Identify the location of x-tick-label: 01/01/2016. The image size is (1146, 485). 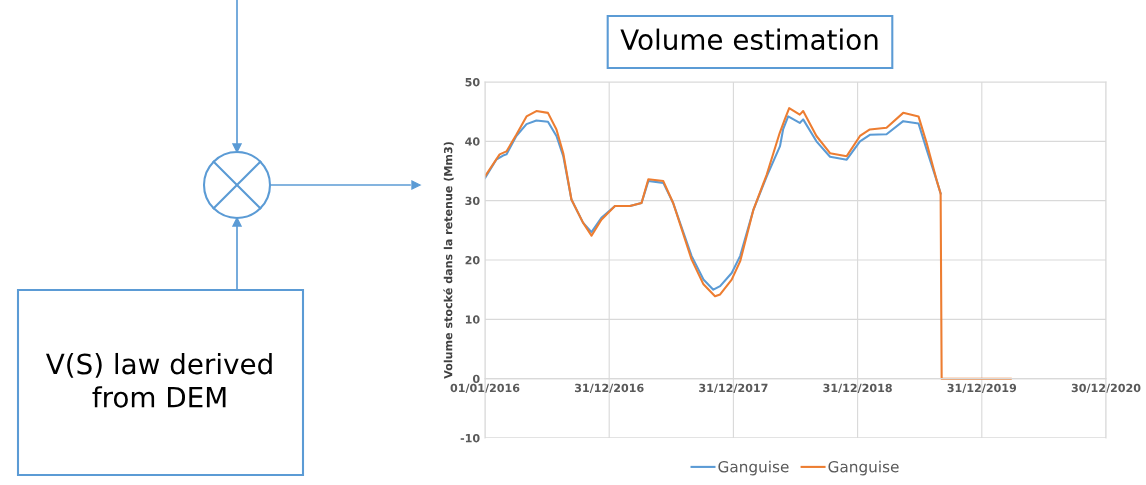
(485, 388).